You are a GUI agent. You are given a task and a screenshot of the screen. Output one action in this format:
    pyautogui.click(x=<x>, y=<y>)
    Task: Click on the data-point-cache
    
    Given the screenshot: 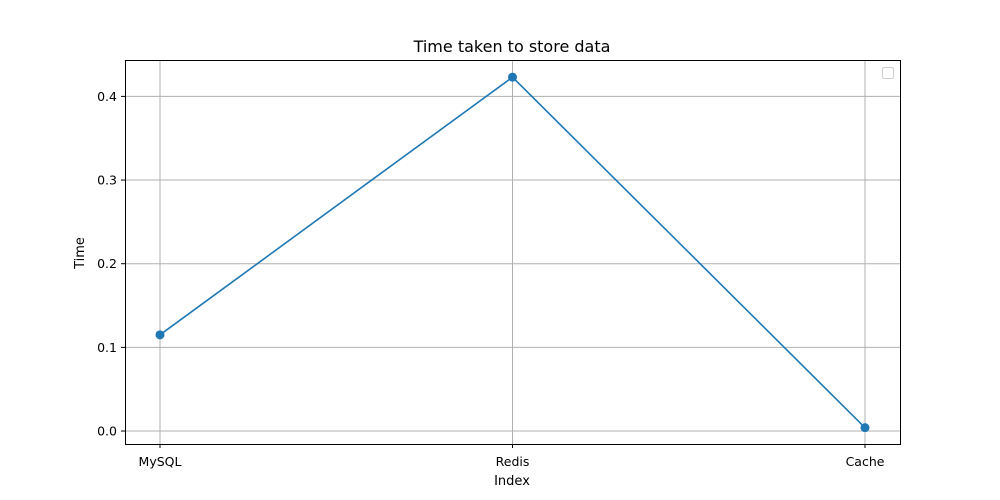 What is the action you would take?
    pyautogui.click(x=865, y=428)
    